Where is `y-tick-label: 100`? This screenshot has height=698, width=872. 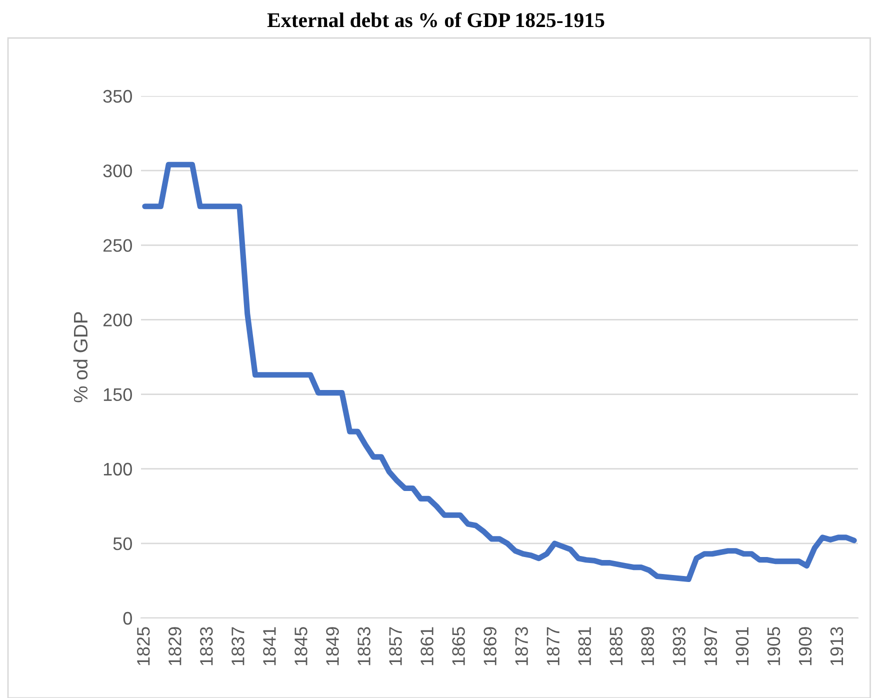
y-tick-label: 100 is located at coordinates (118, 469).